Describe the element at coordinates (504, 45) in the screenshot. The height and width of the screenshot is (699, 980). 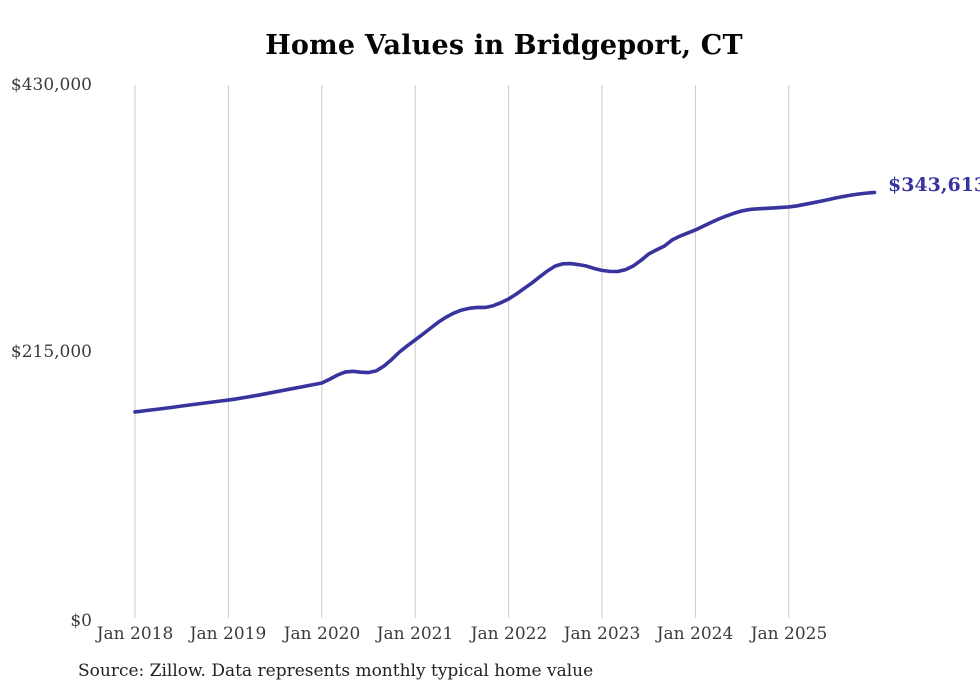
I see `chart-title: Home Values in Bridgeport, CT` at that location.